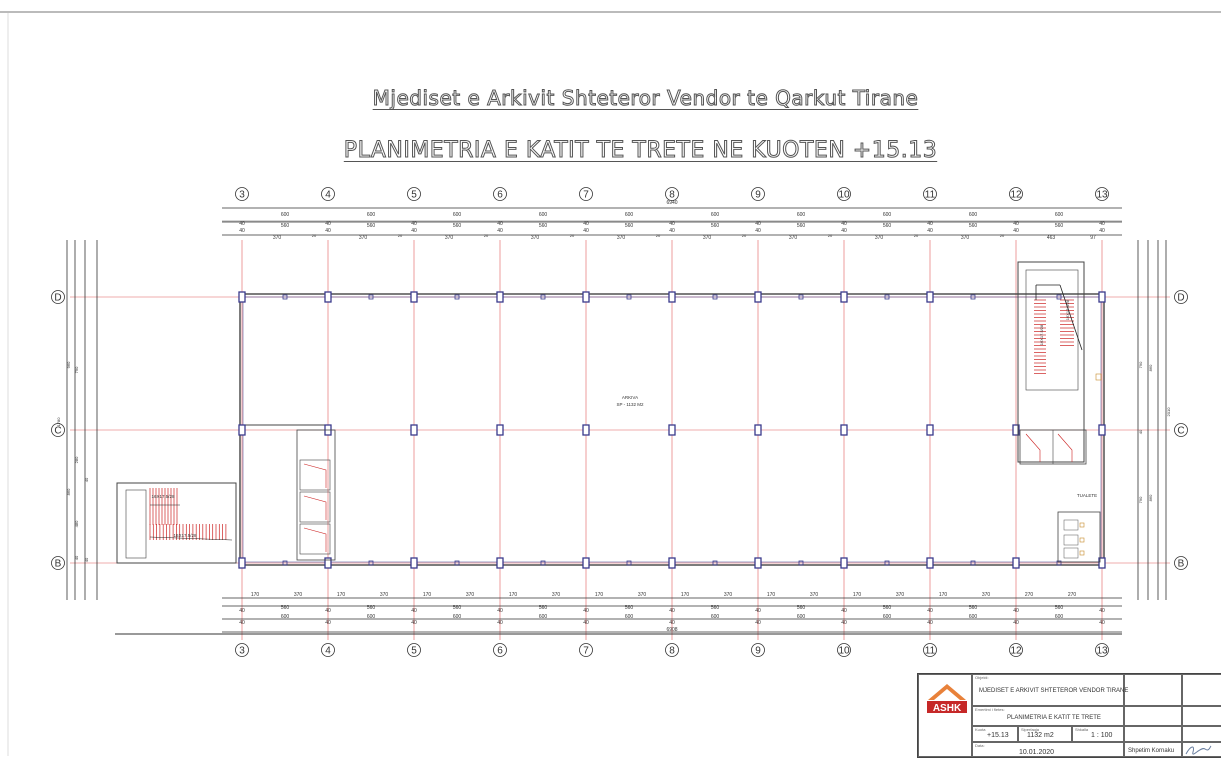 The image size is (1221, 762). What do you see at coordinates (947, 699) in the screenshot?
I see `ashk-logo: ASHK` at bounding box center [947, 699].